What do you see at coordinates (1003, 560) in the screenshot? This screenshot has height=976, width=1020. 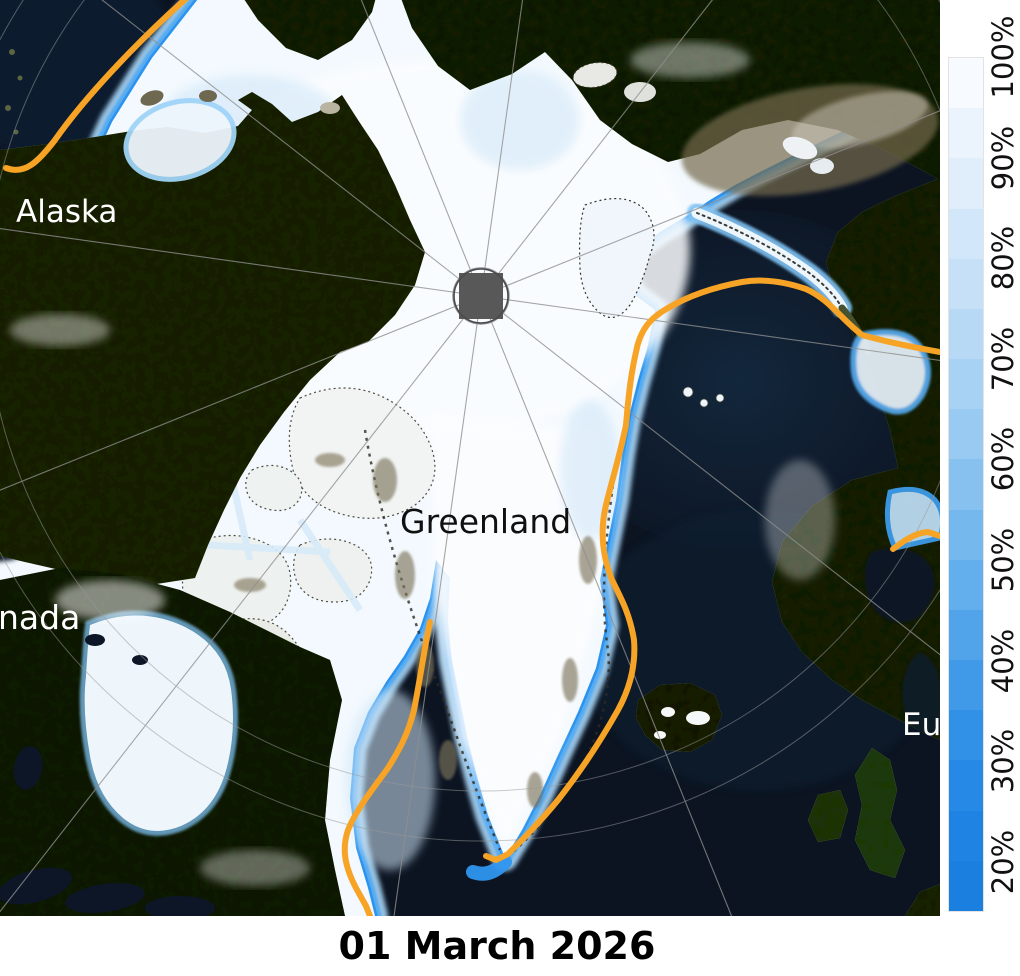 I see `colorbar-tick-label: 50%` at bounding box center [1003, 560].